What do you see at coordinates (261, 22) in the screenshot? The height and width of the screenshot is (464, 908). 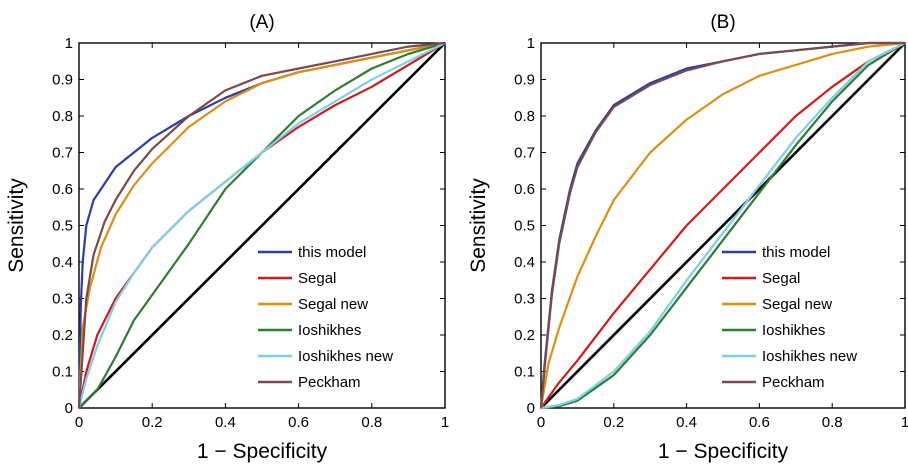 I see `panel-title: (A)` at bounding box center [261, 22].